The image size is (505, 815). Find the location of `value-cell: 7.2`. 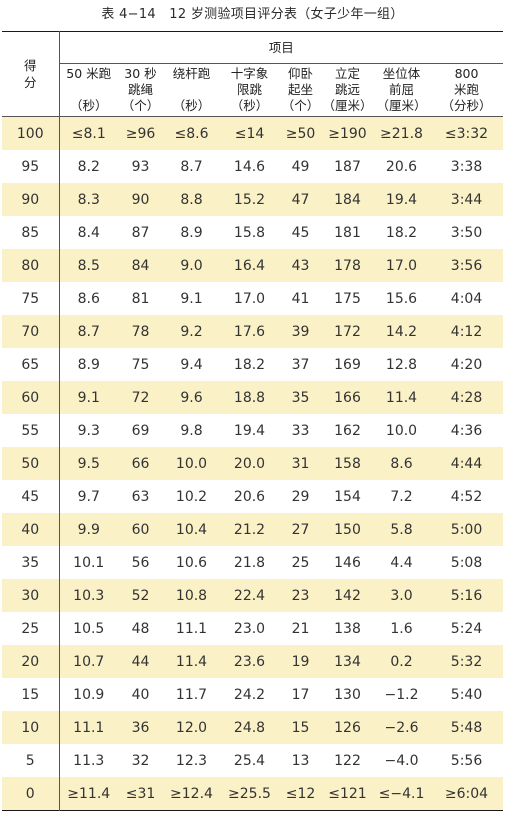

value-cell: 7.2 is located at coordinates (401, 496).